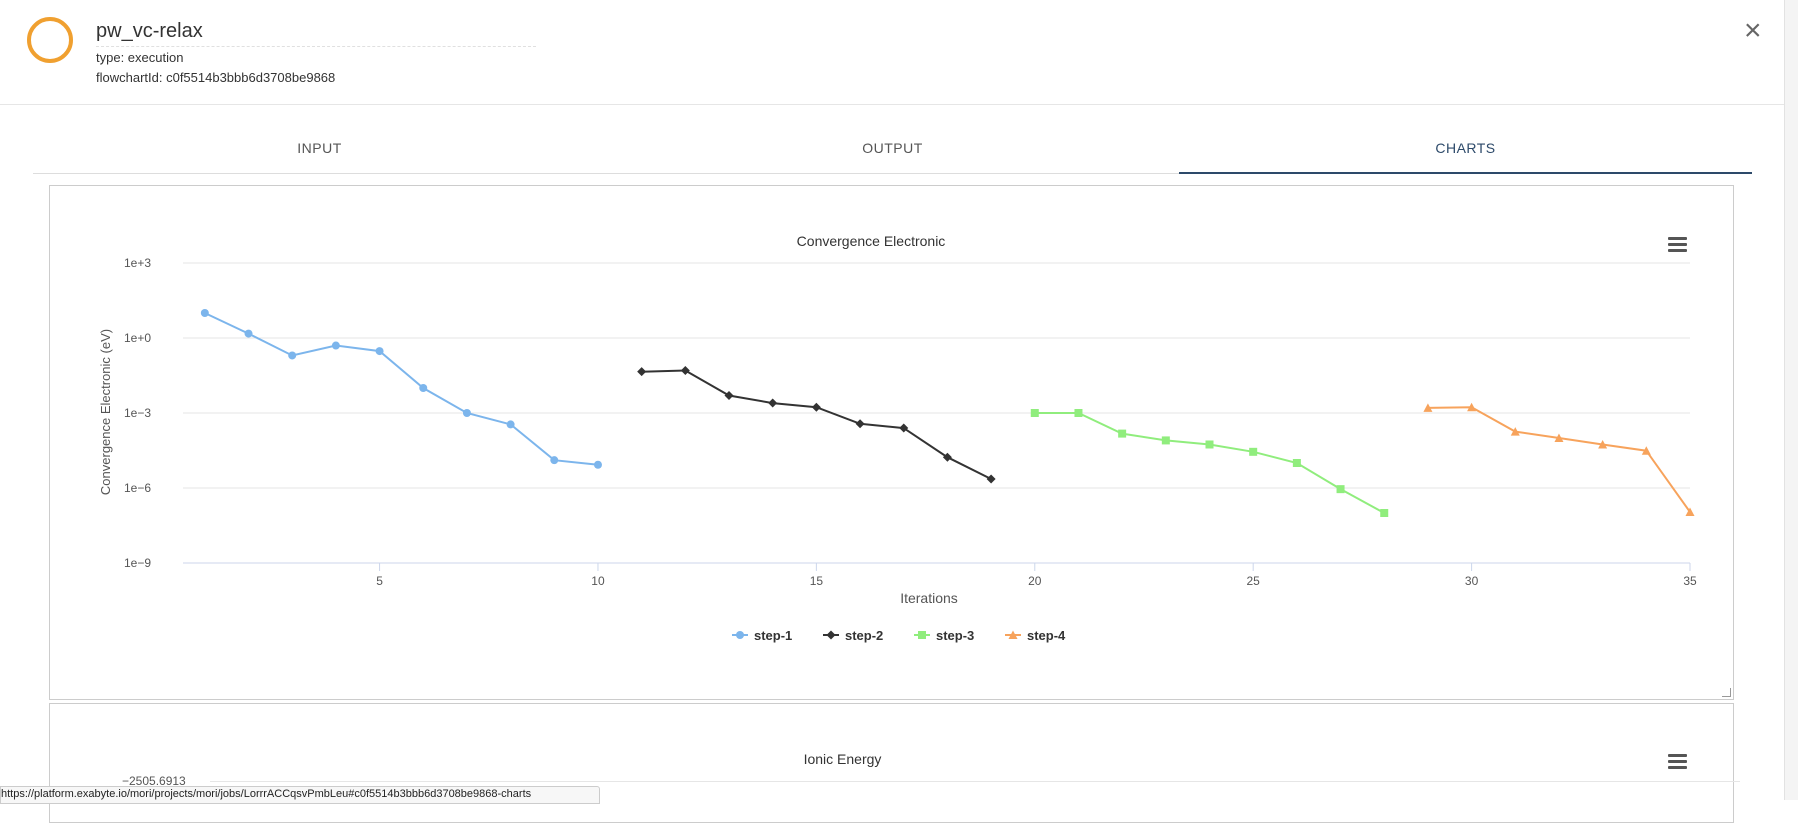  I want to click on legend-item-step-3: step-3, so click(944, 635).